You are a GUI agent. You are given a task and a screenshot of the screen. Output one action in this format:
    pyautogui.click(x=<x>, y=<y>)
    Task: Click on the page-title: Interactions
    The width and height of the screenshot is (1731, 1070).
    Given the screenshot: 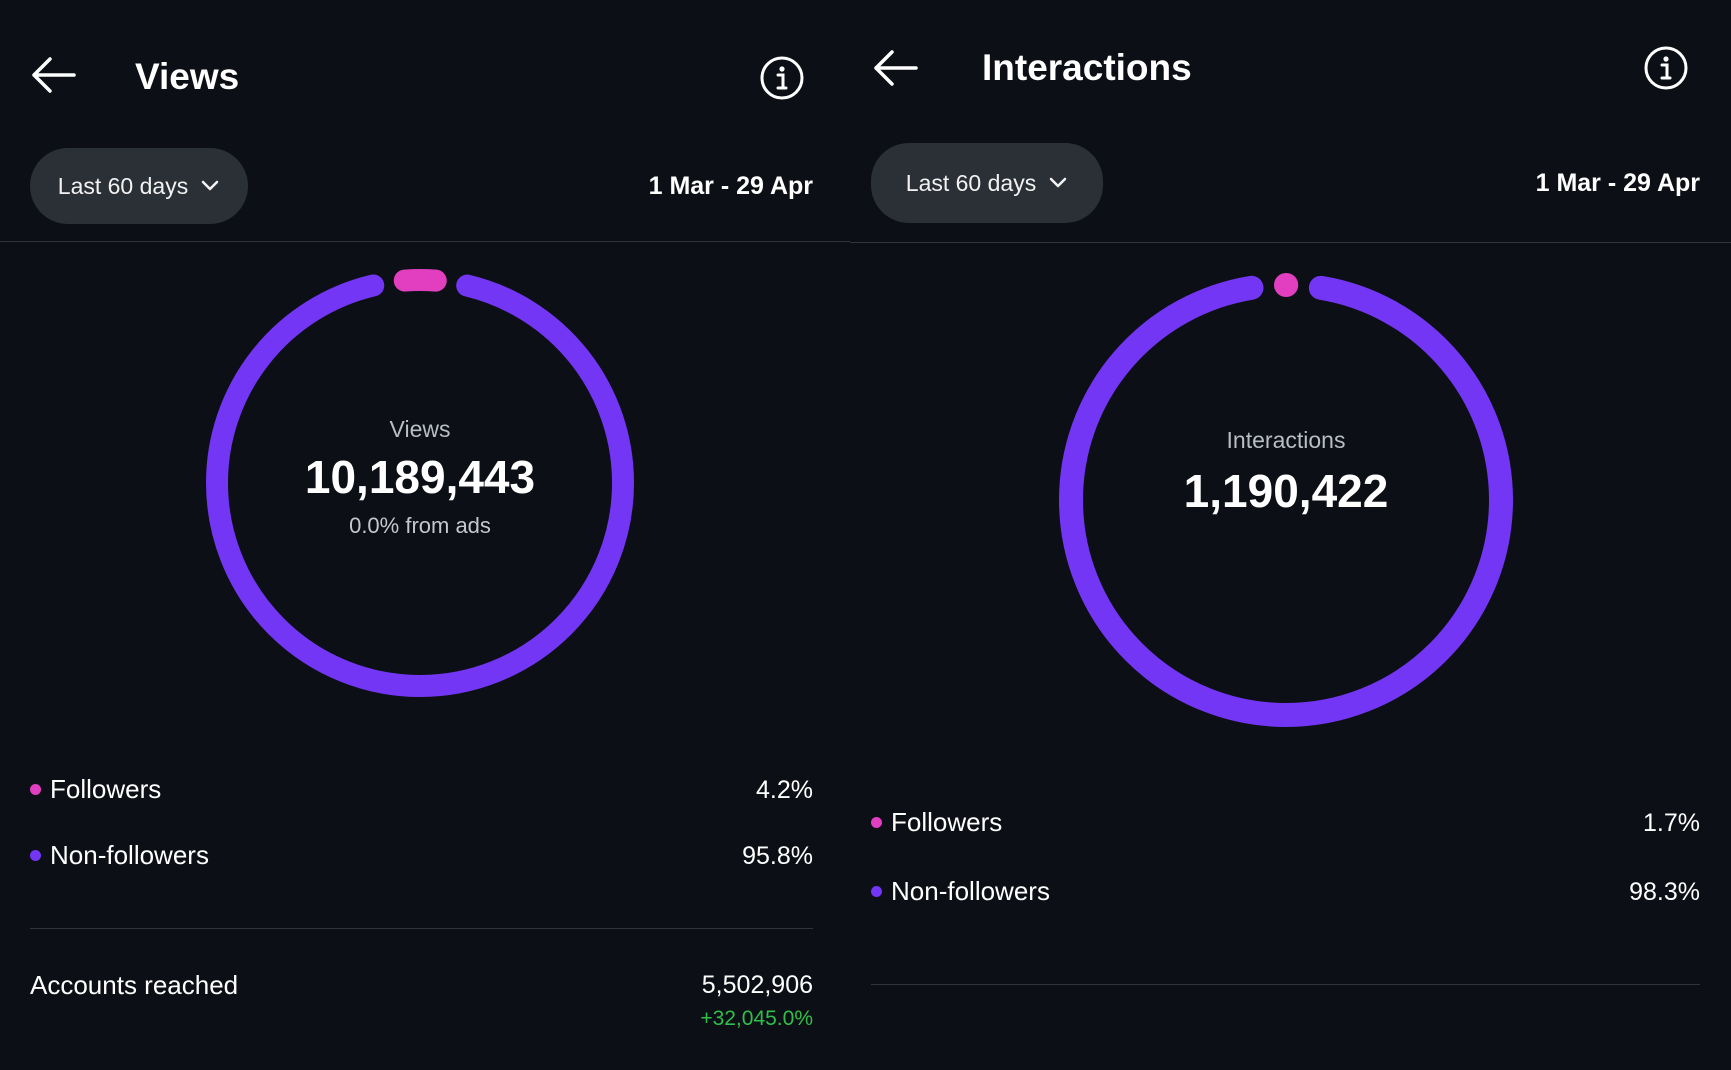 What is the action you would take?
    pyautogui.click(x=1087, y=67)
    